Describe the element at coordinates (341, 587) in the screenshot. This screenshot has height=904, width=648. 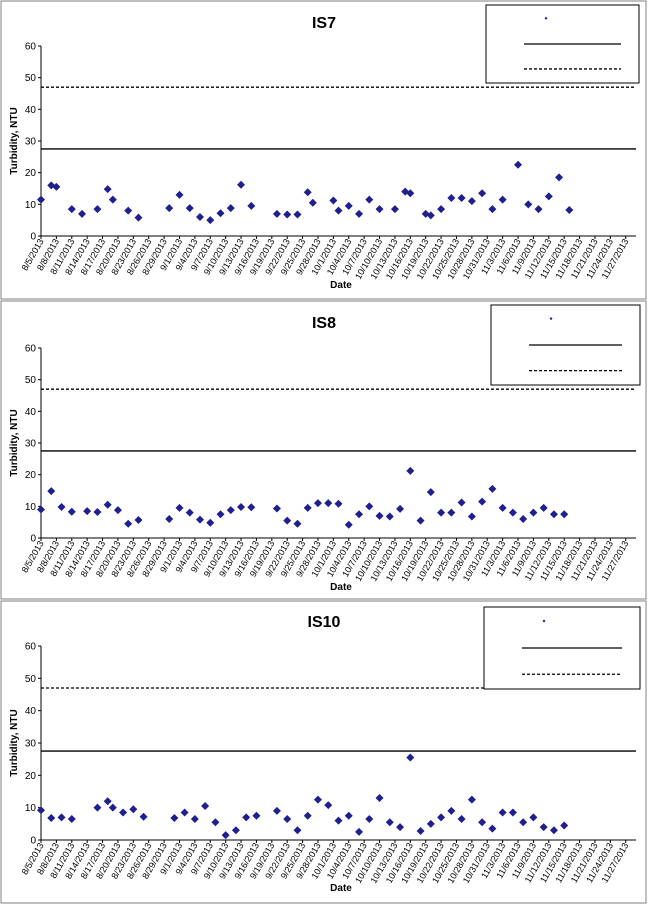
I see `x-axis-label: Date` at that location.